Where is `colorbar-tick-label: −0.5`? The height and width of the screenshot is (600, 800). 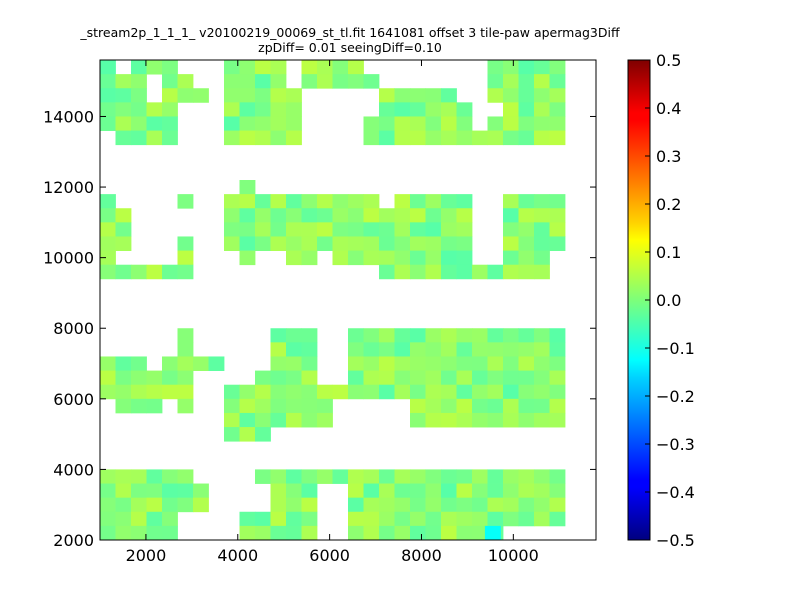
colorbar-tick-label: −0.5 is located at coordinates (675, 540).